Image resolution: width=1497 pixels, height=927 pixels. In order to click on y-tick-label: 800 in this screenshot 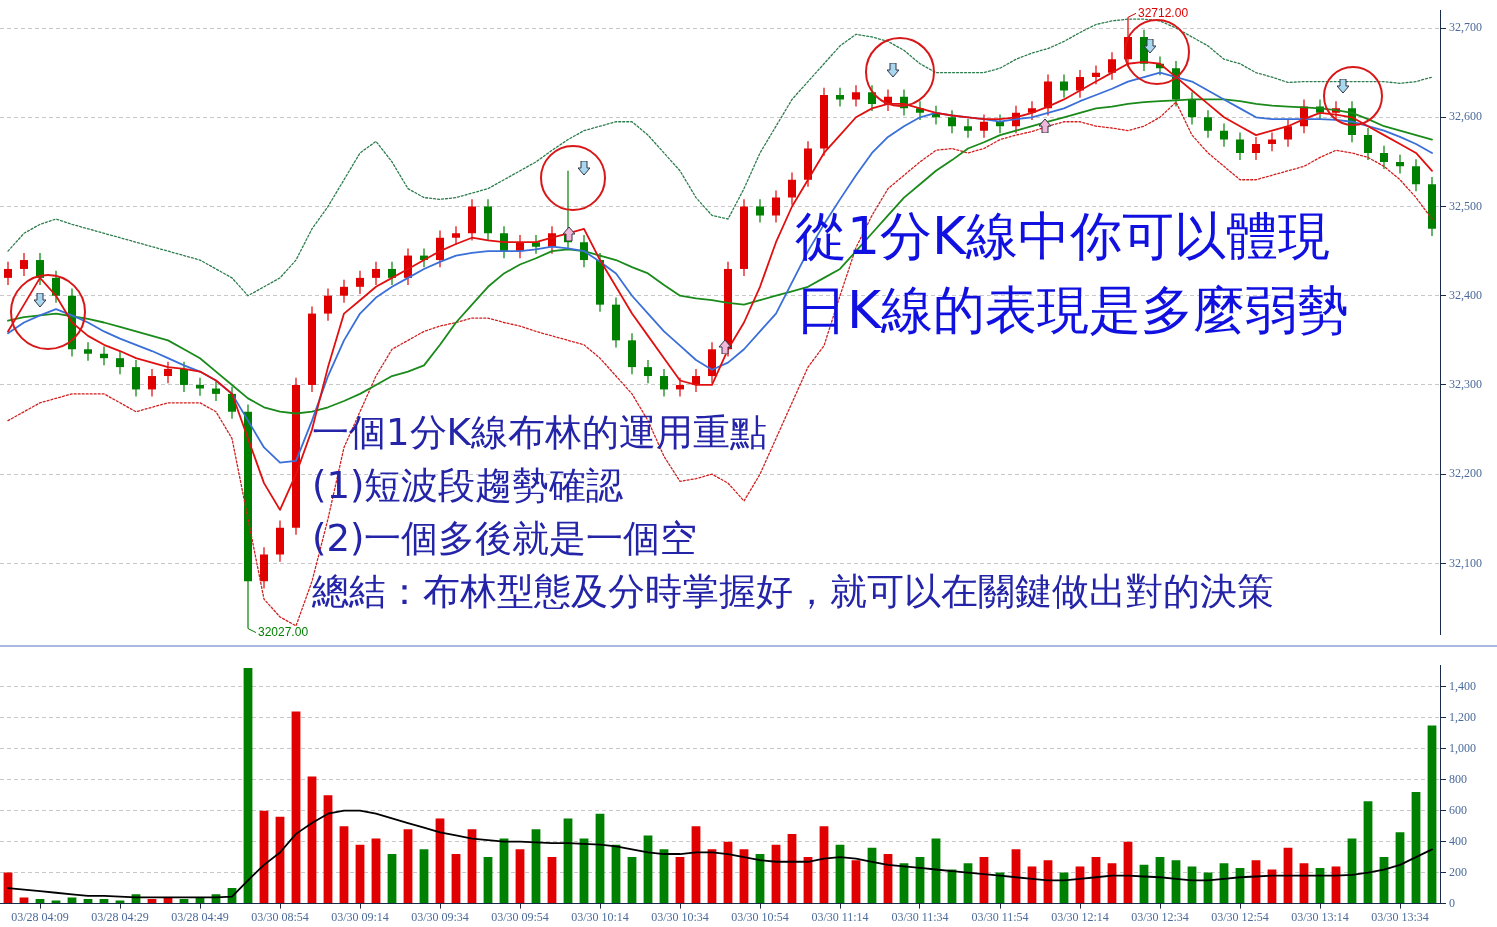, I will do `click(1458, 778)`.